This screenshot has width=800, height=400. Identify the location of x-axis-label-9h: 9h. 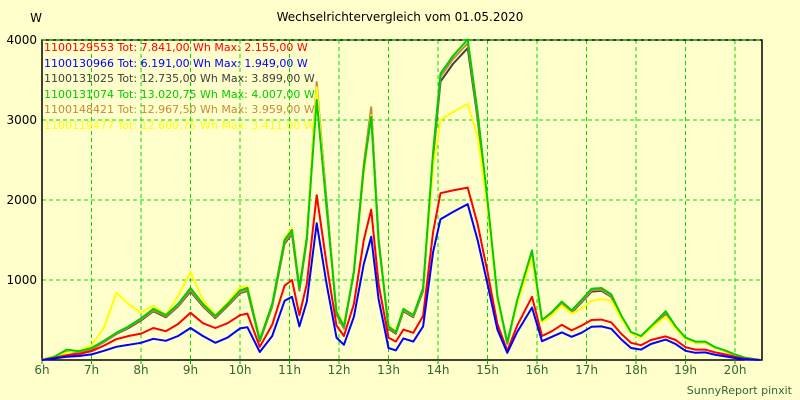
(190, 370).